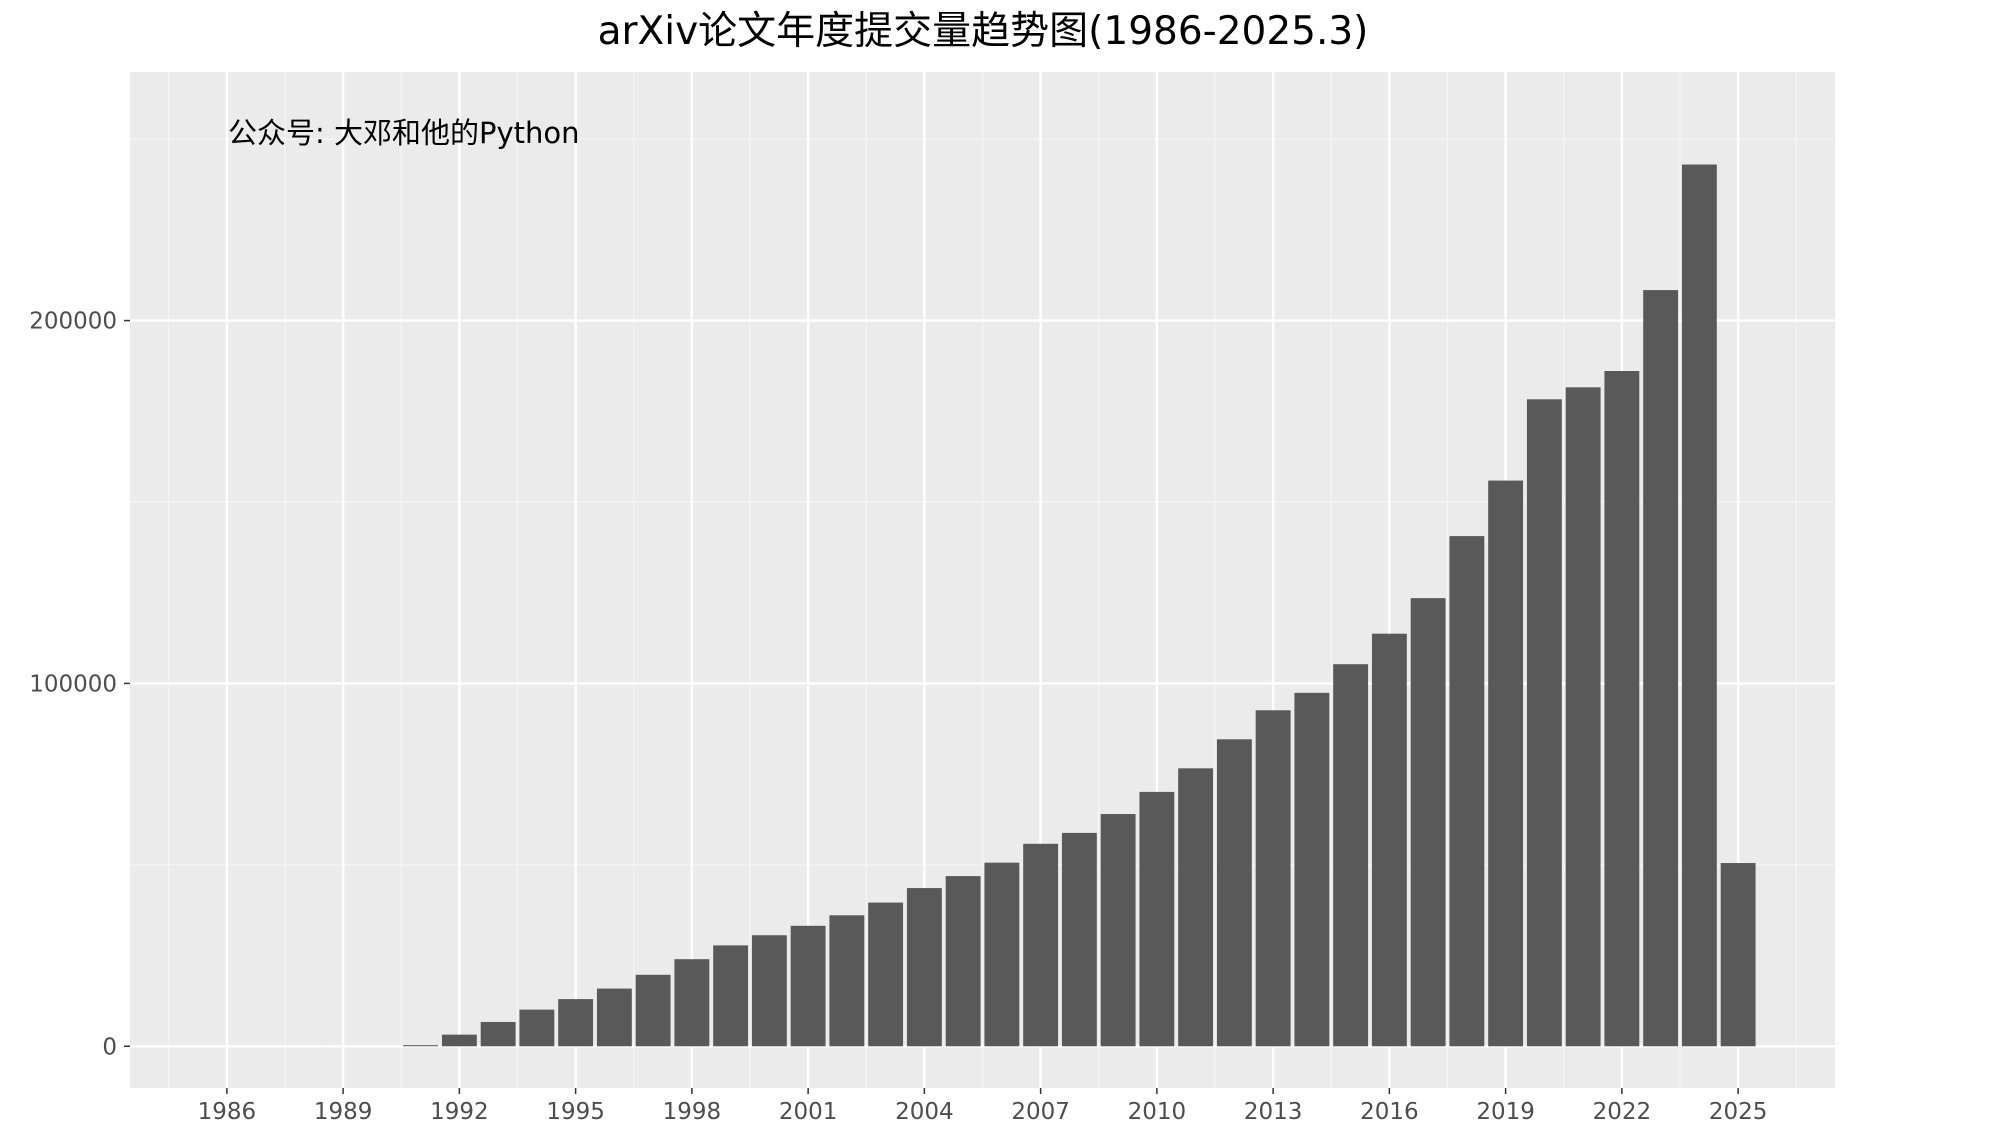 The width and height of the screenshot is (1990, 1134). I want to click on bar-2014, so click(1312, 869).